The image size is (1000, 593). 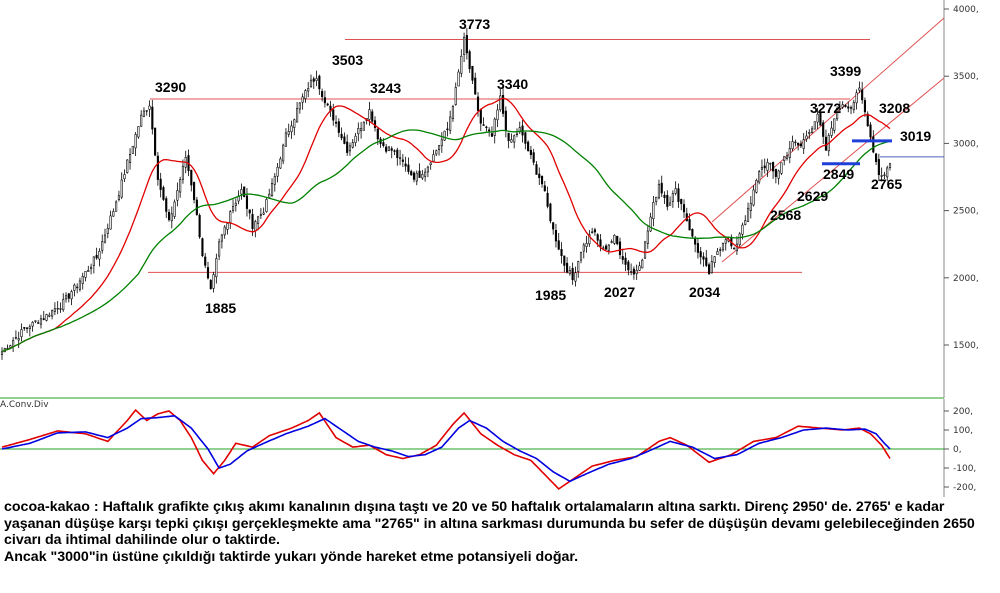 What do you see at coordinates (446, 448) in the screenshot?
I see `oscillator-blue-line` at bounding box center [446, 448].